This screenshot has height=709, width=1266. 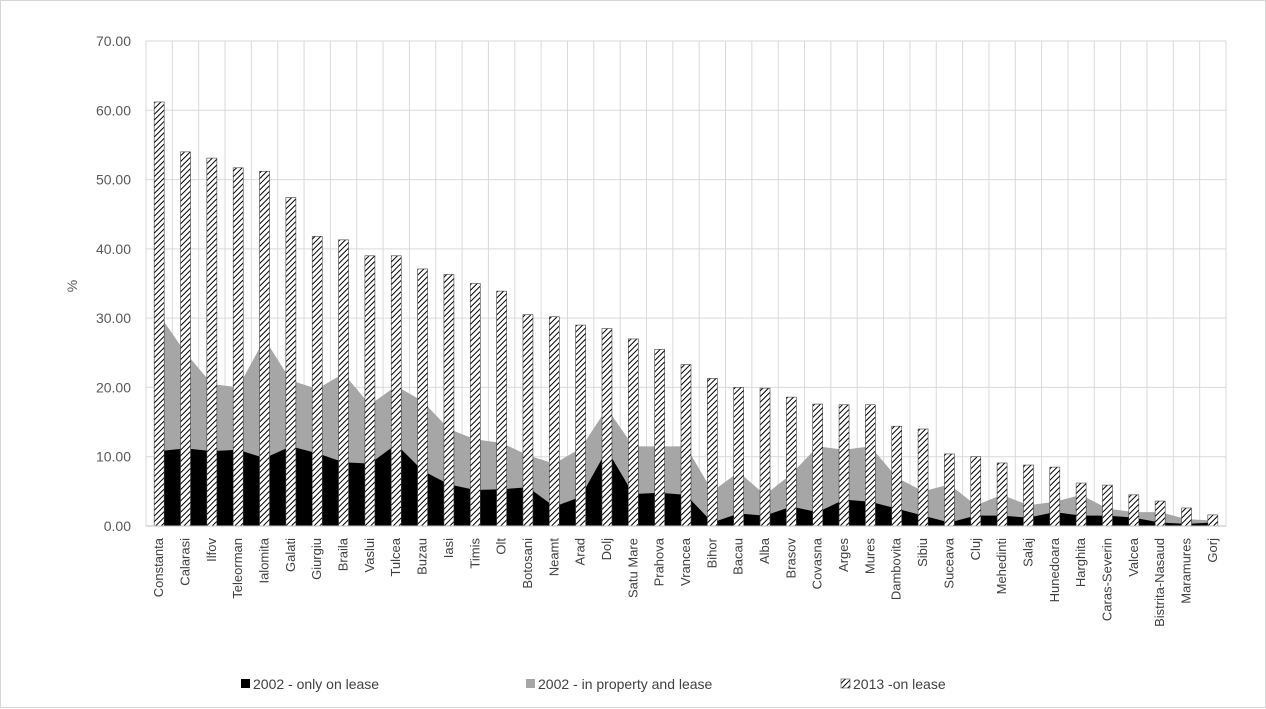 What do you see at coordinates (158, 567) in the screenshot?
I see `x-category-label: Constanta` at bounding box center [158, 567].